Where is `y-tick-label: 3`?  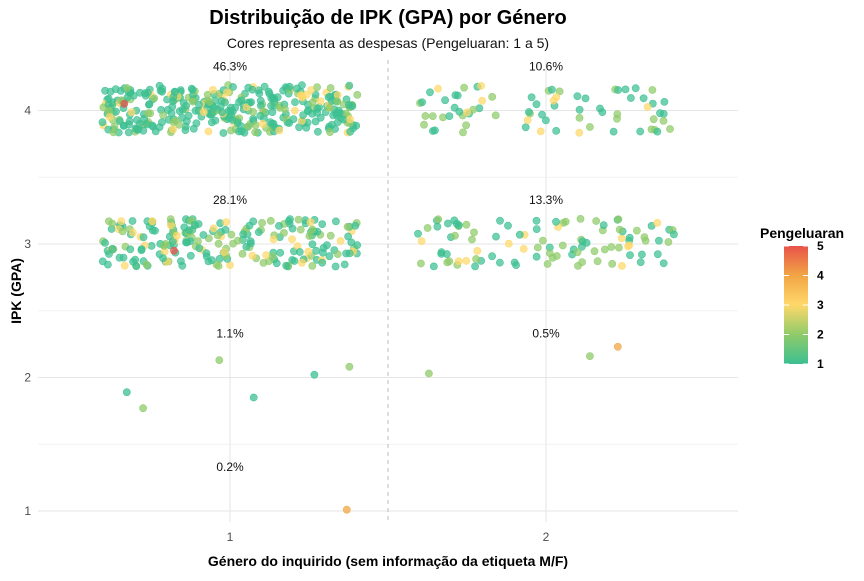
y-tick-label: 3 is located at coordinates (27, 244).